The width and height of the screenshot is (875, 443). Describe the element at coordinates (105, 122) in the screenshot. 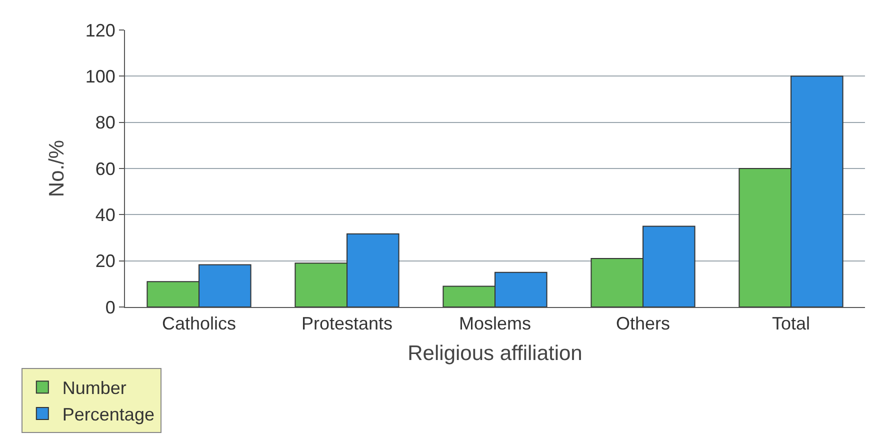

I see `y-tick-label: 80` at that location.